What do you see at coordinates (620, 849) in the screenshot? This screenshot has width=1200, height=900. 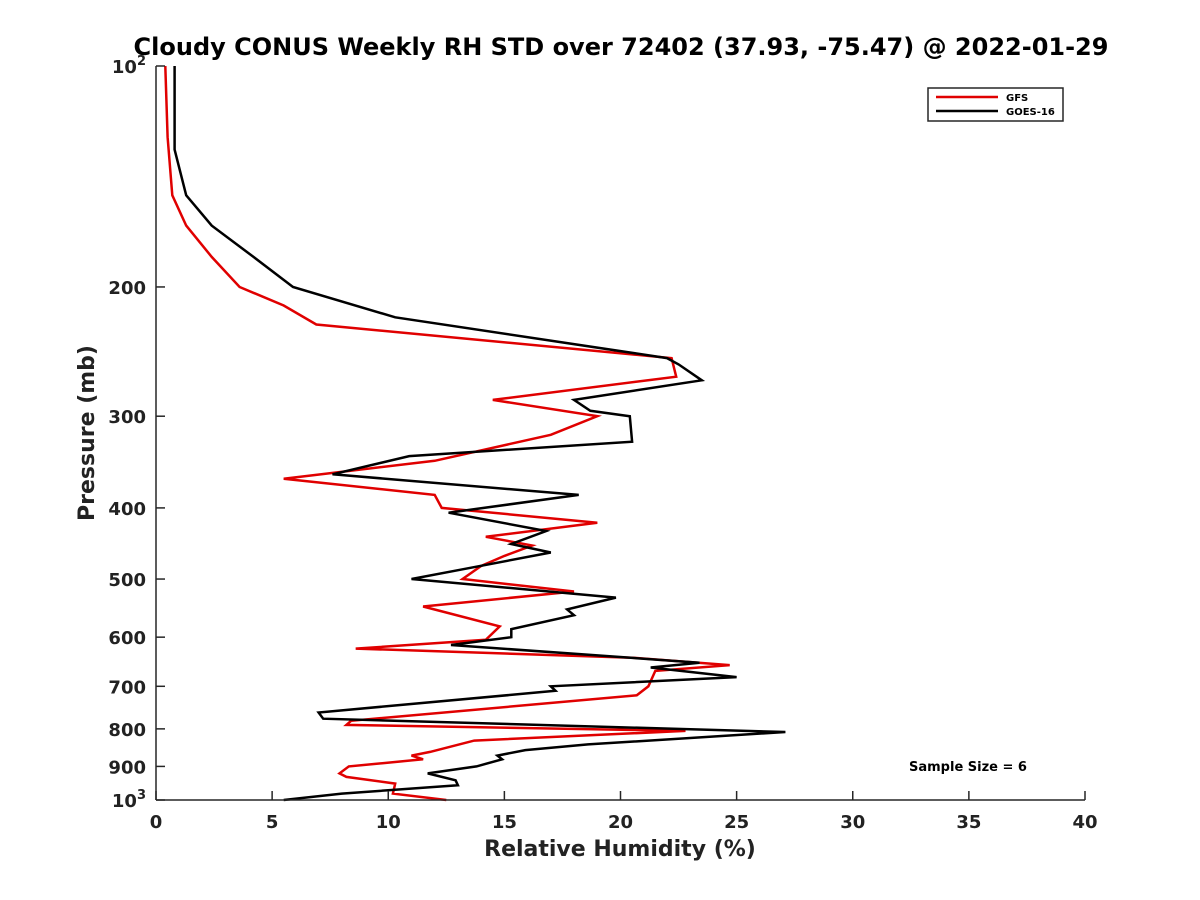 I see `x-axis-label: Relative Humidity (%)` at bounding box center [620, 849].